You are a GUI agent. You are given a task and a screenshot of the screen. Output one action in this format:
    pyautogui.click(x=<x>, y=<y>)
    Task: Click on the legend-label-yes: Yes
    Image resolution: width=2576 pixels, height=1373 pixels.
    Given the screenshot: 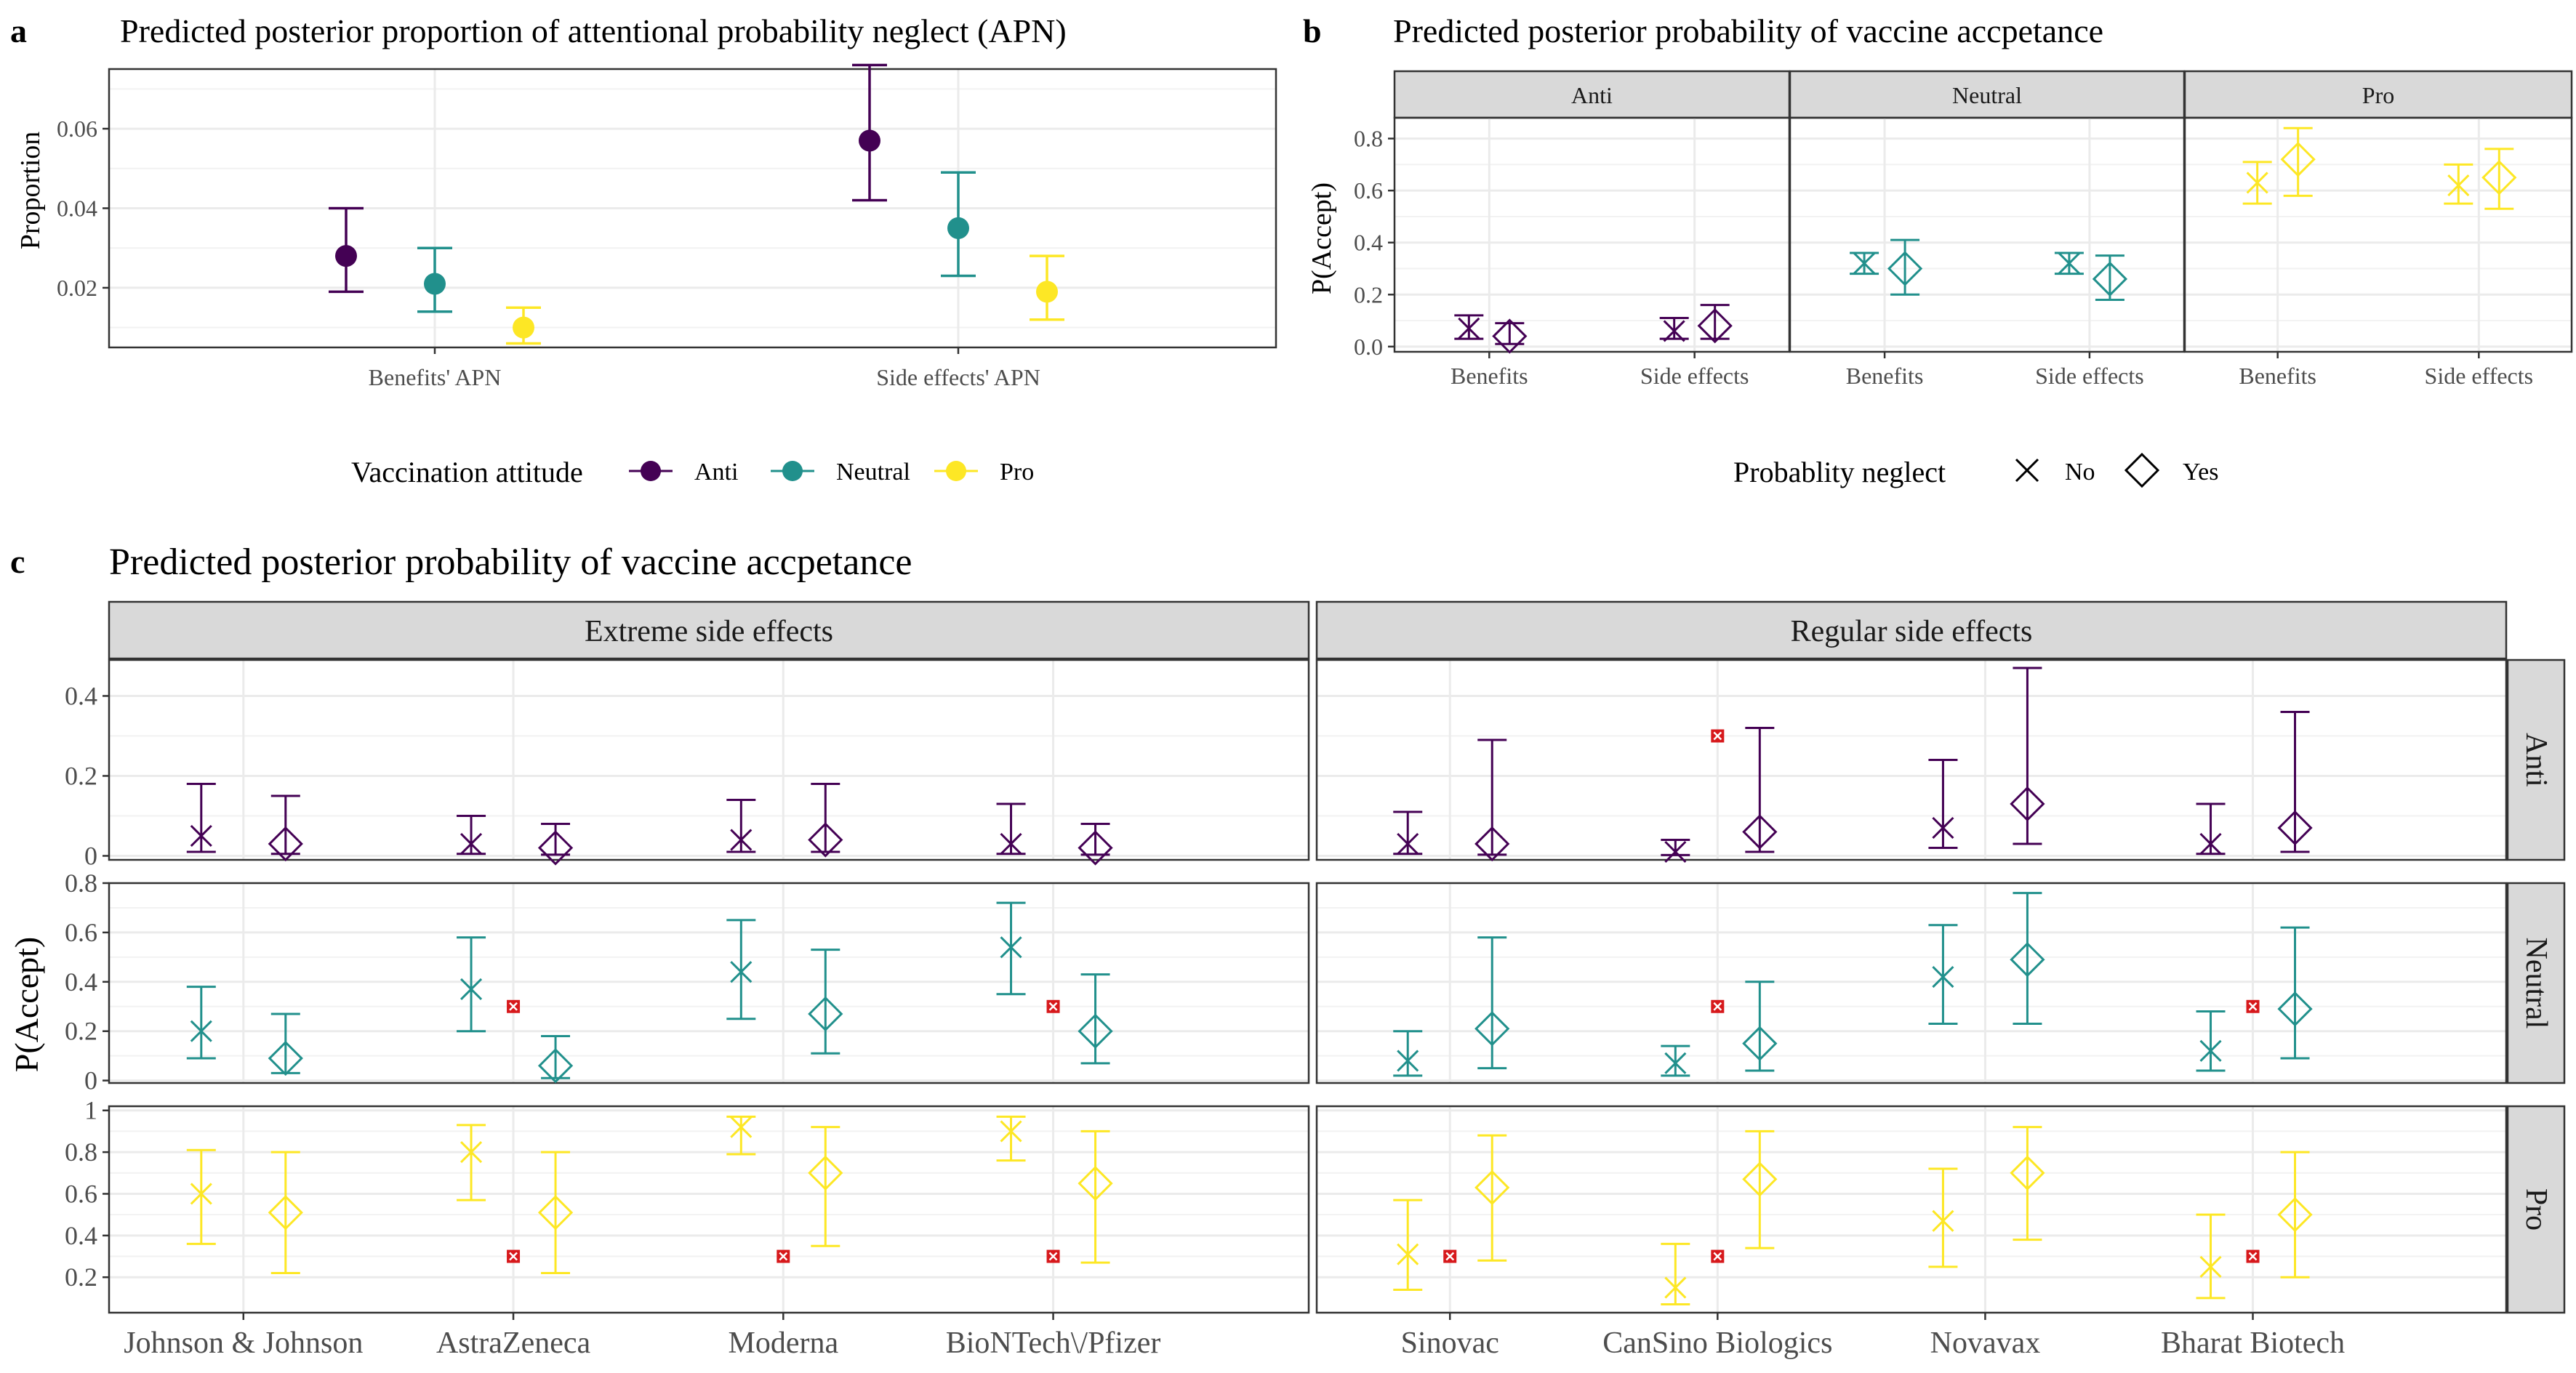 What is the action you would take?
    pyautogui.click(x=2200, y=473)
    